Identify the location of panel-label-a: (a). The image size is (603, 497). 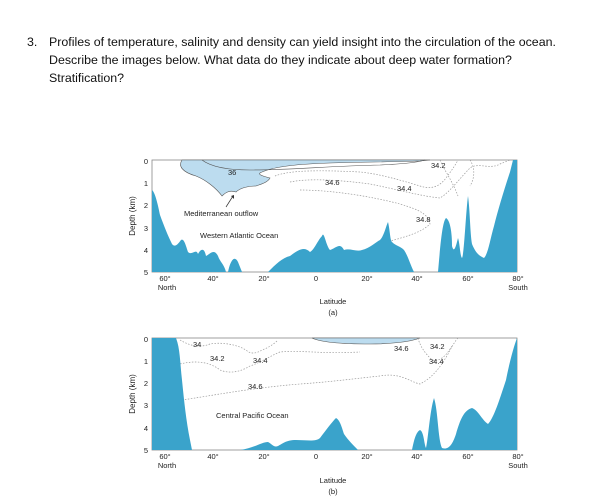
(333, 312).